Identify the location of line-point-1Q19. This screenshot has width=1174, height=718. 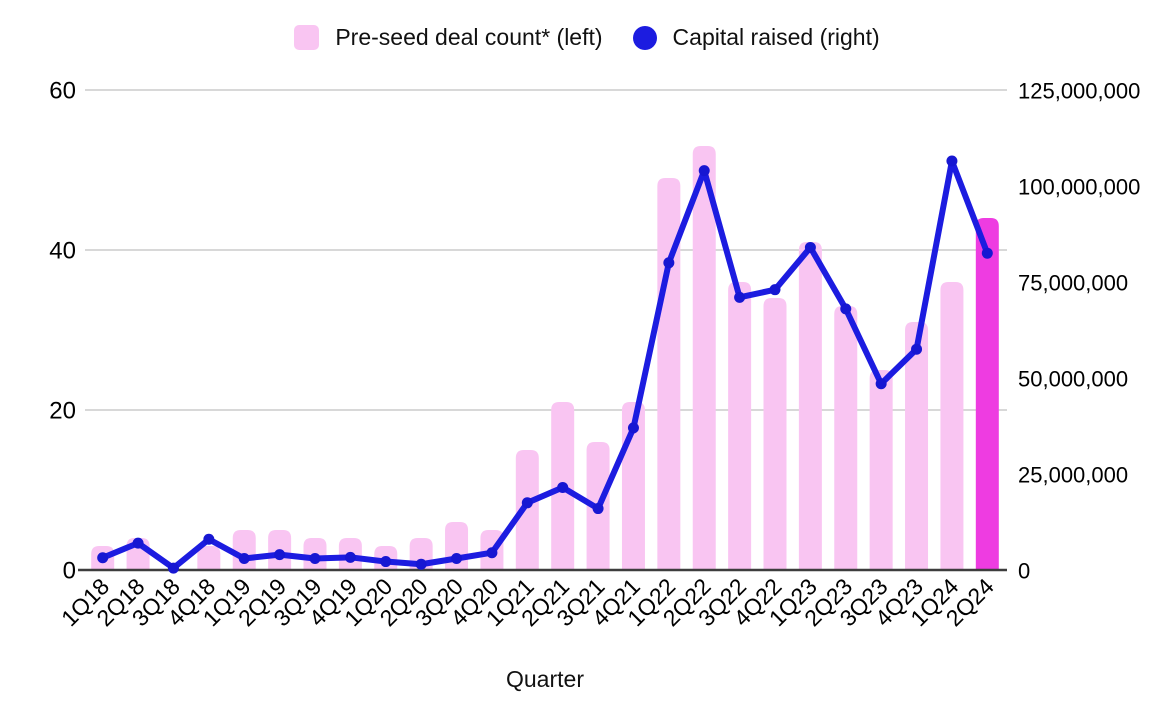
(244, 558).